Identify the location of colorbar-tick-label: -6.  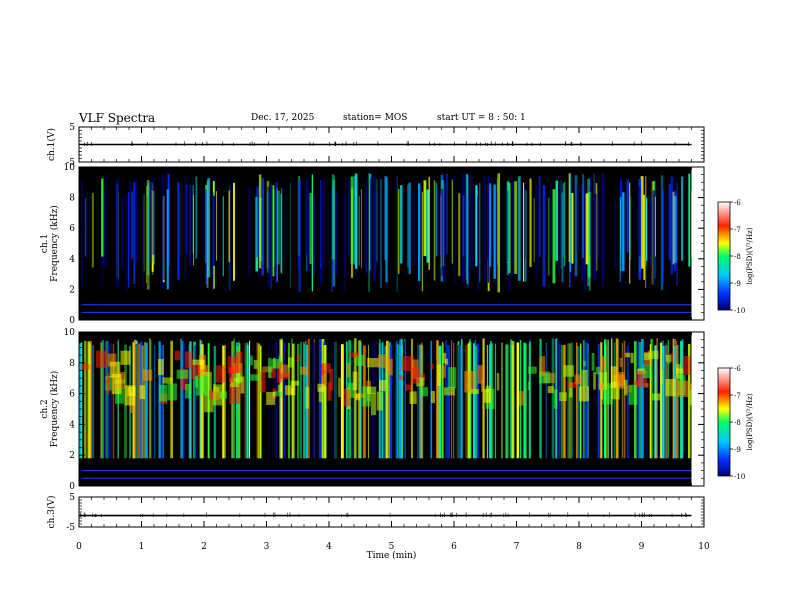
(737, 369).